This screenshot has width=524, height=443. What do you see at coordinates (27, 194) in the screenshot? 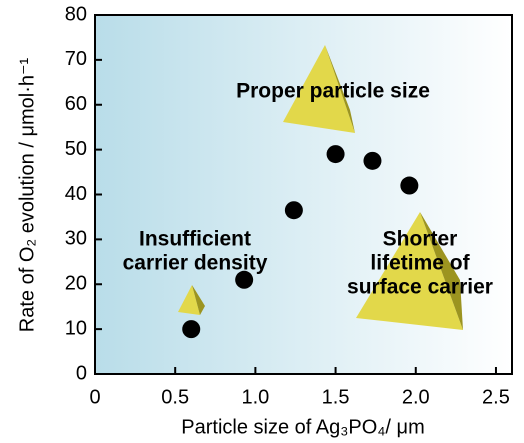
I see `y-axis-label: Rate of O₂ evolution / μmol·h⁻¹` at bounding box center [27, 194].